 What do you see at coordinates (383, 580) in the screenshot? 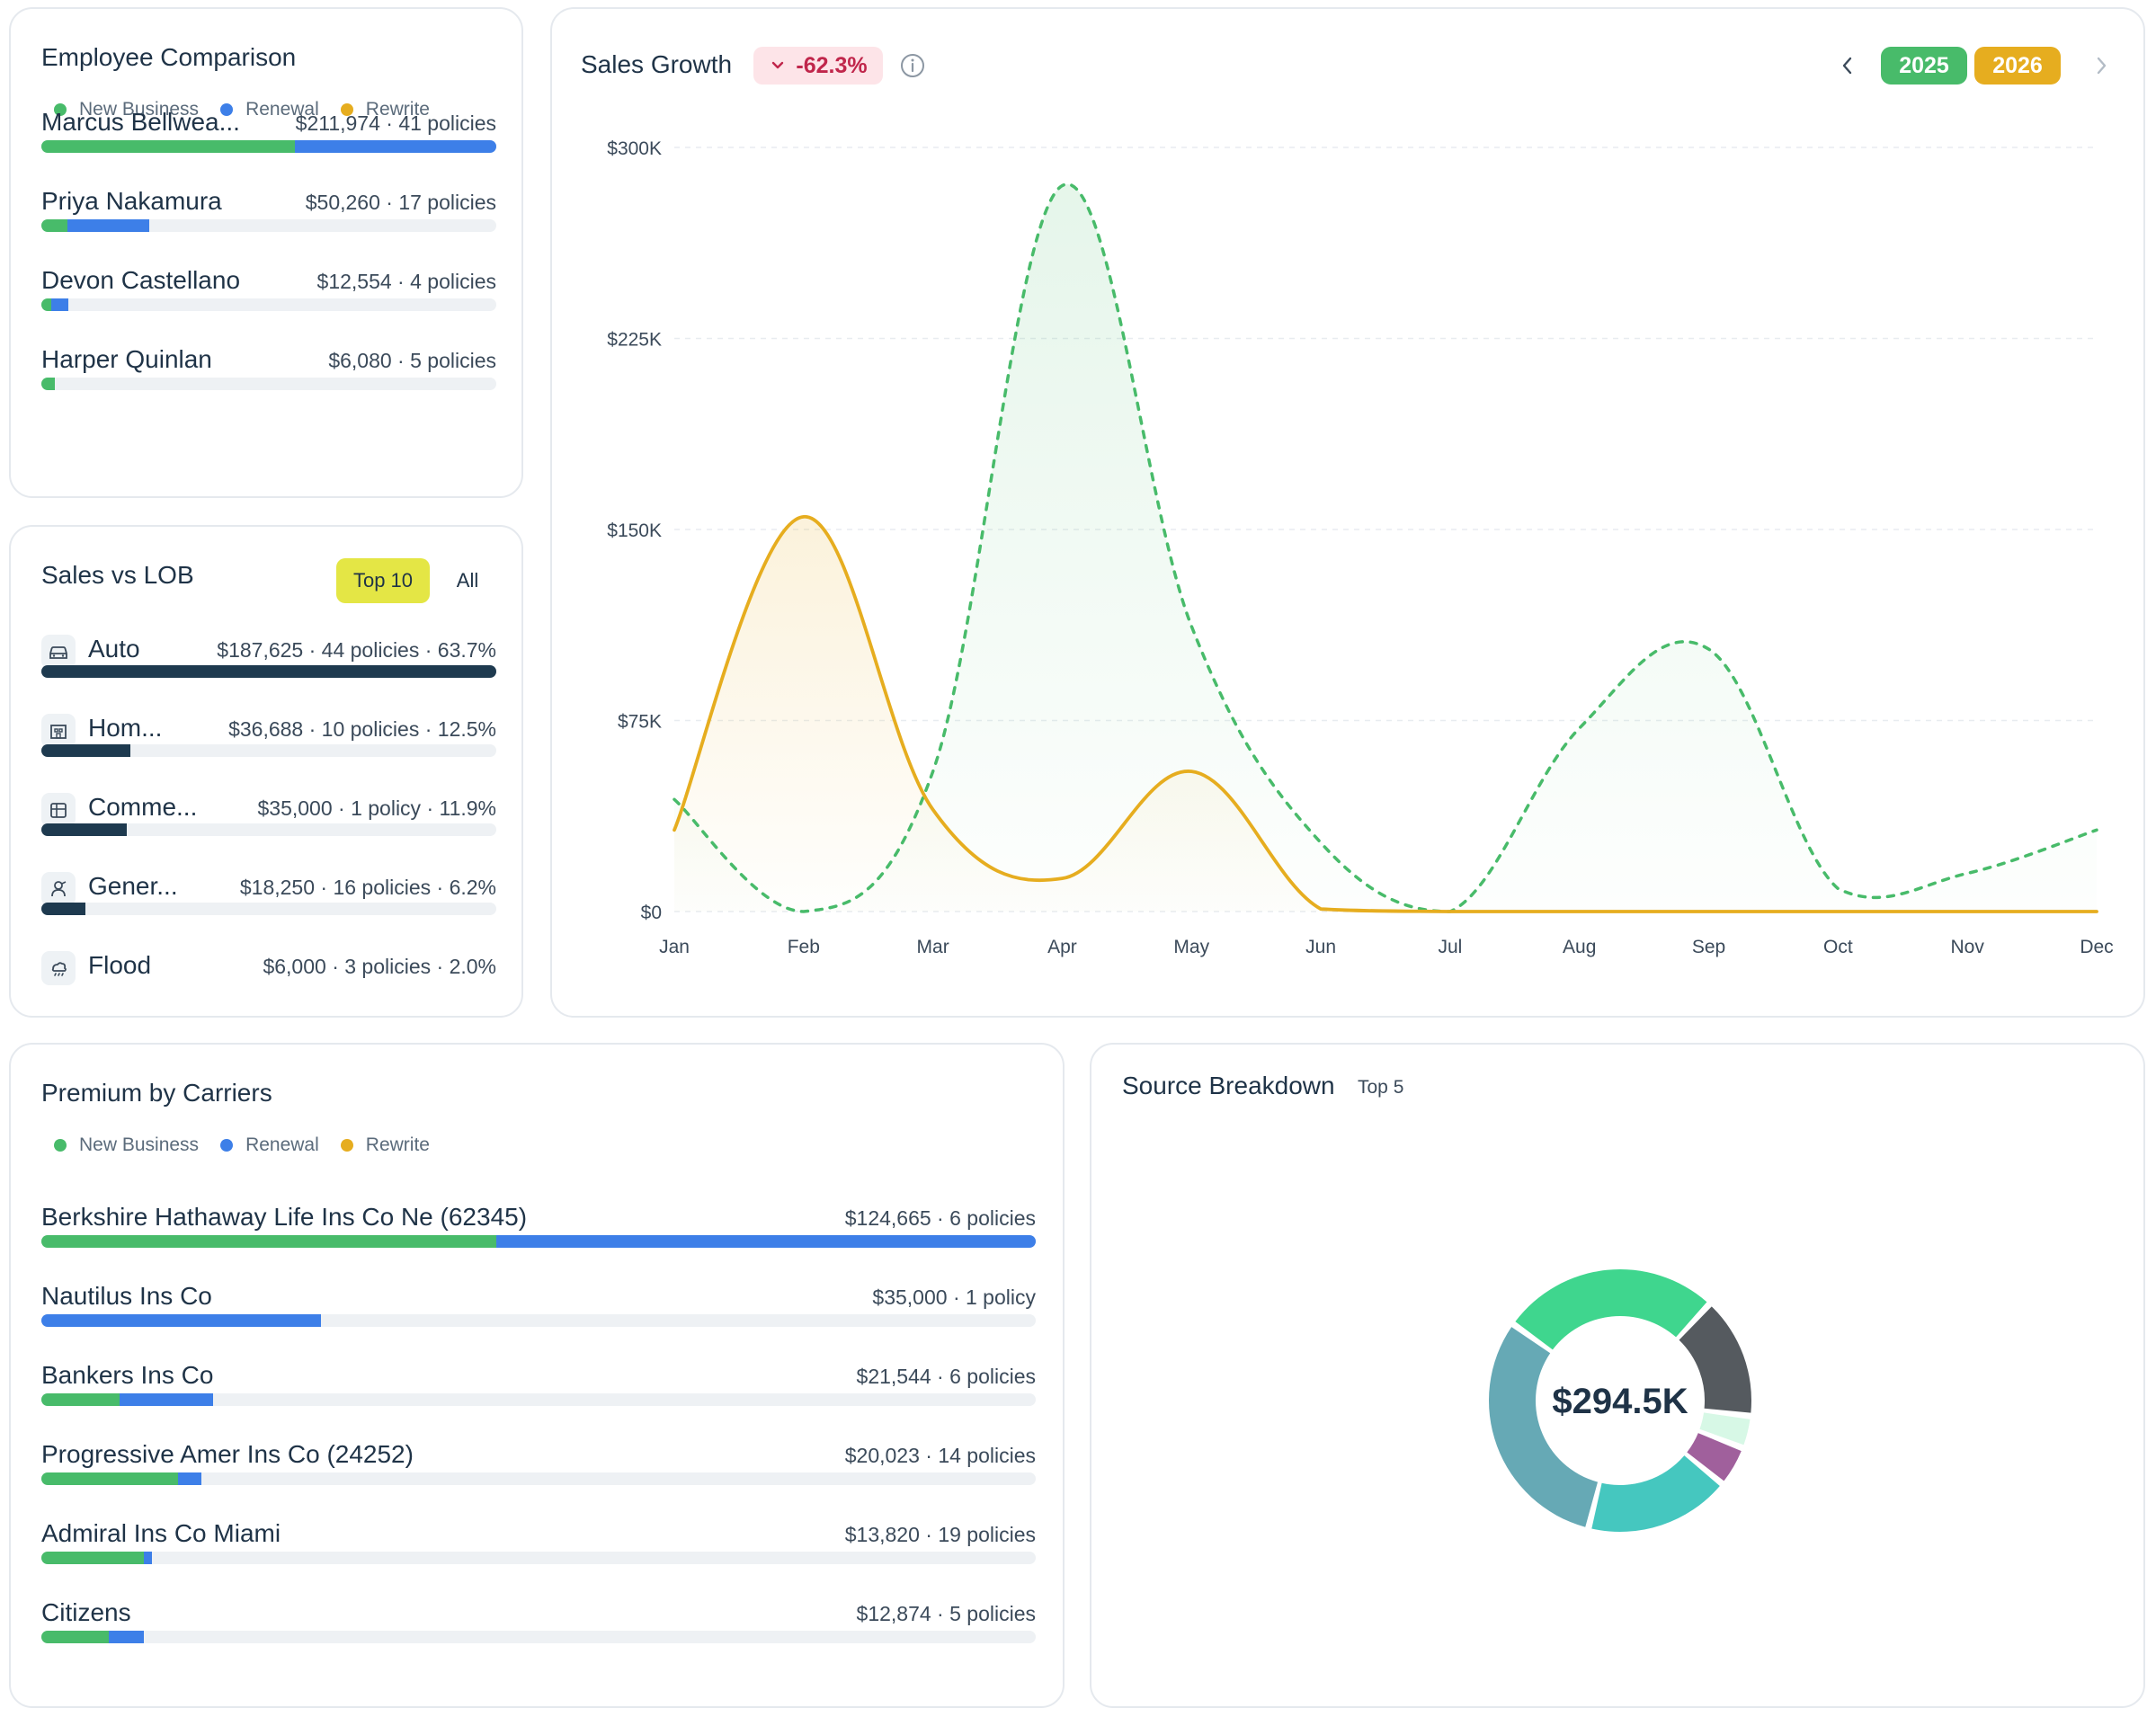
I see `tab-top-10: Top 10` at bounding box center [383, 580].